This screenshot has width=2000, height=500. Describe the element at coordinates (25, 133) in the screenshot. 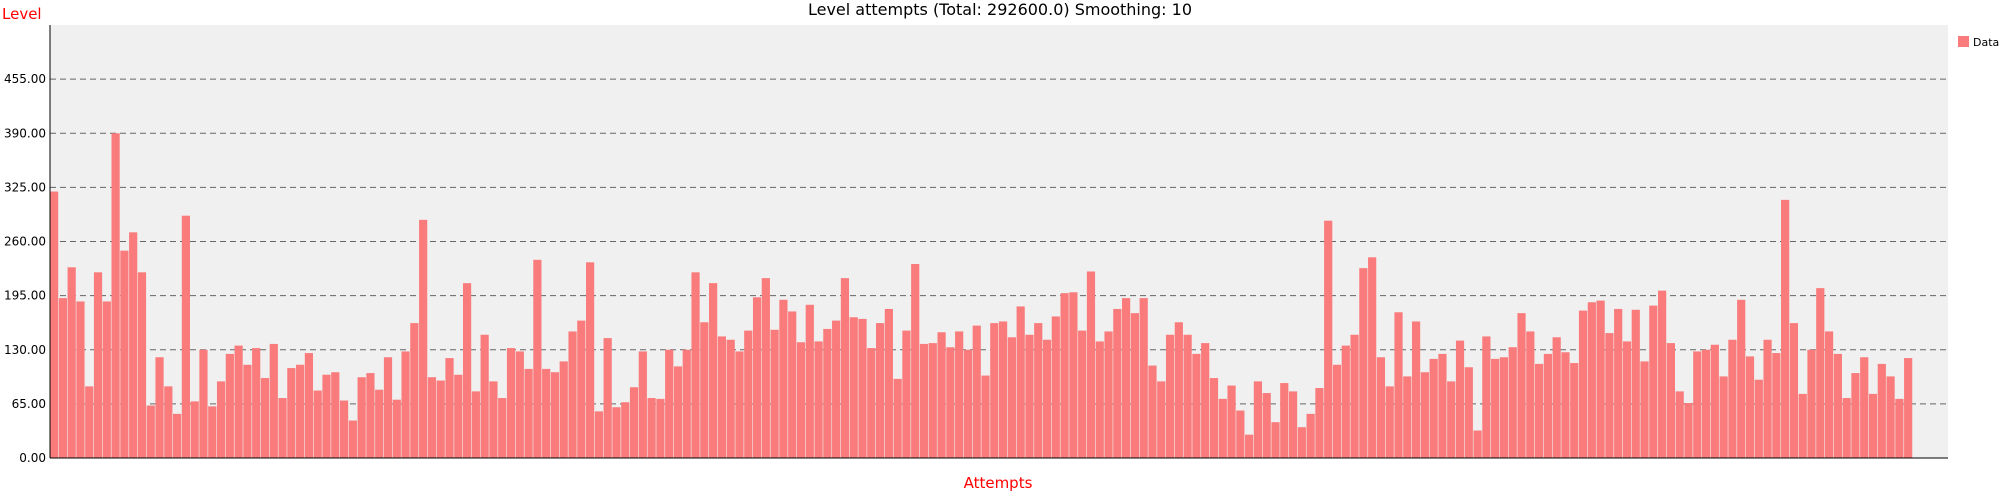

I see `y-tick-label: 390.00` at that location.